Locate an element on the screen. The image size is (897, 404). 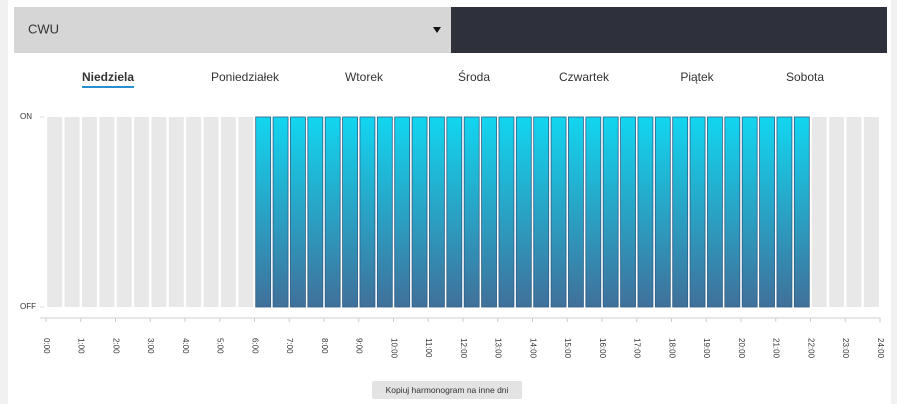
day-tab: Czwartek is located at coordinates (584, 77).